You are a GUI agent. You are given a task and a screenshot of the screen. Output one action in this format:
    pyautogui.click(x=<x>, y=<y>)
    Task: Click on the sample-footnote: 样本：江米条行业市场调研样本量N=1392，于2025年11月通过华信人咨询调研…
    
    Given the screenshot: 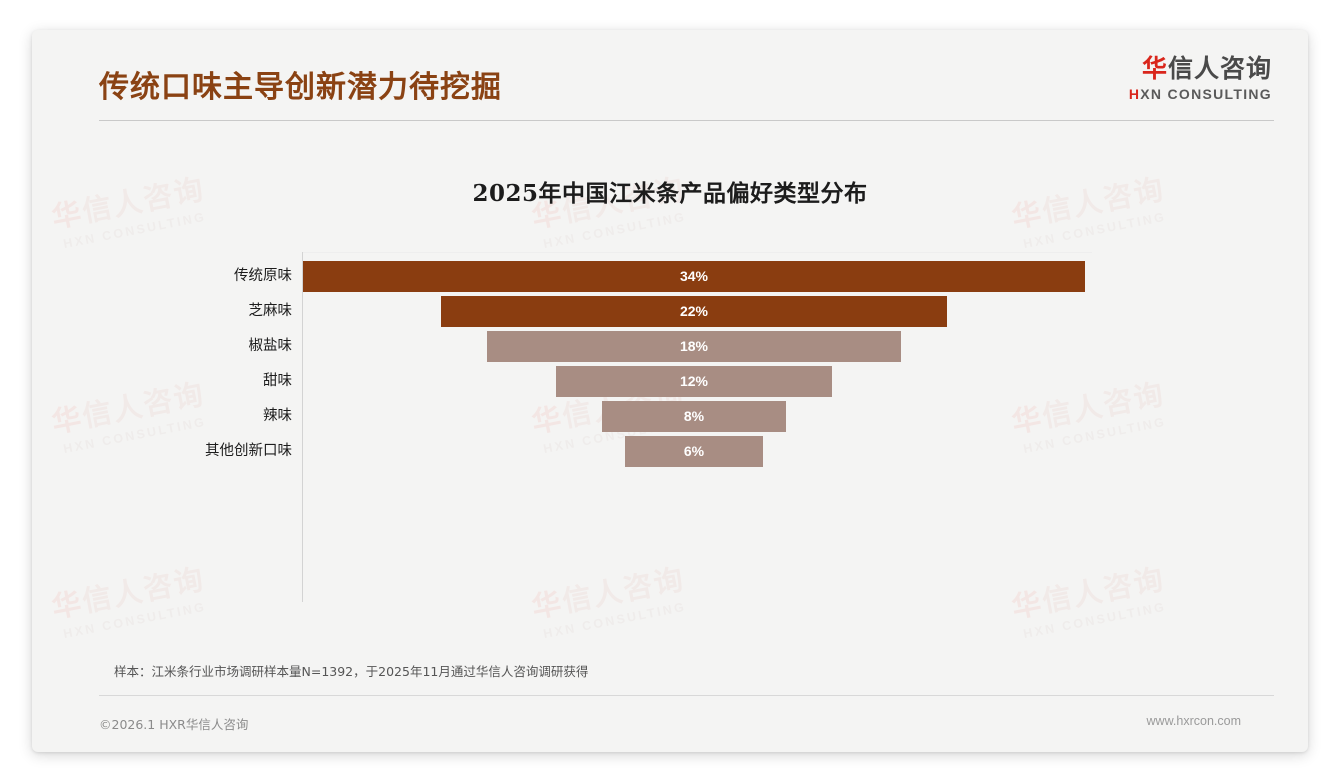 What is the action you would take?
    pyautogui.click(x=351, y=671)
    